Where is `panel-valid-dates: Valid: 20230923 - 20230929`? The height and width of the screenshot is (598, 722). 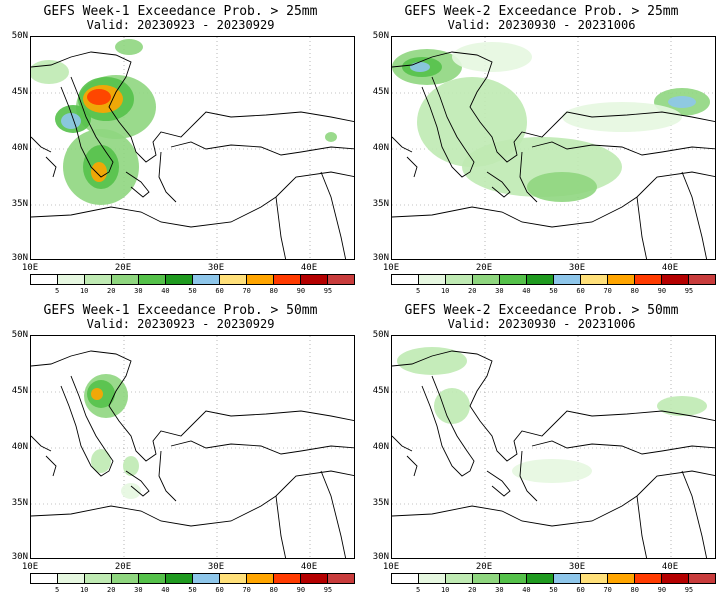
panel-valid-dates: Valid: 20230923 - 20230929 is located at coordinates (180, 324).